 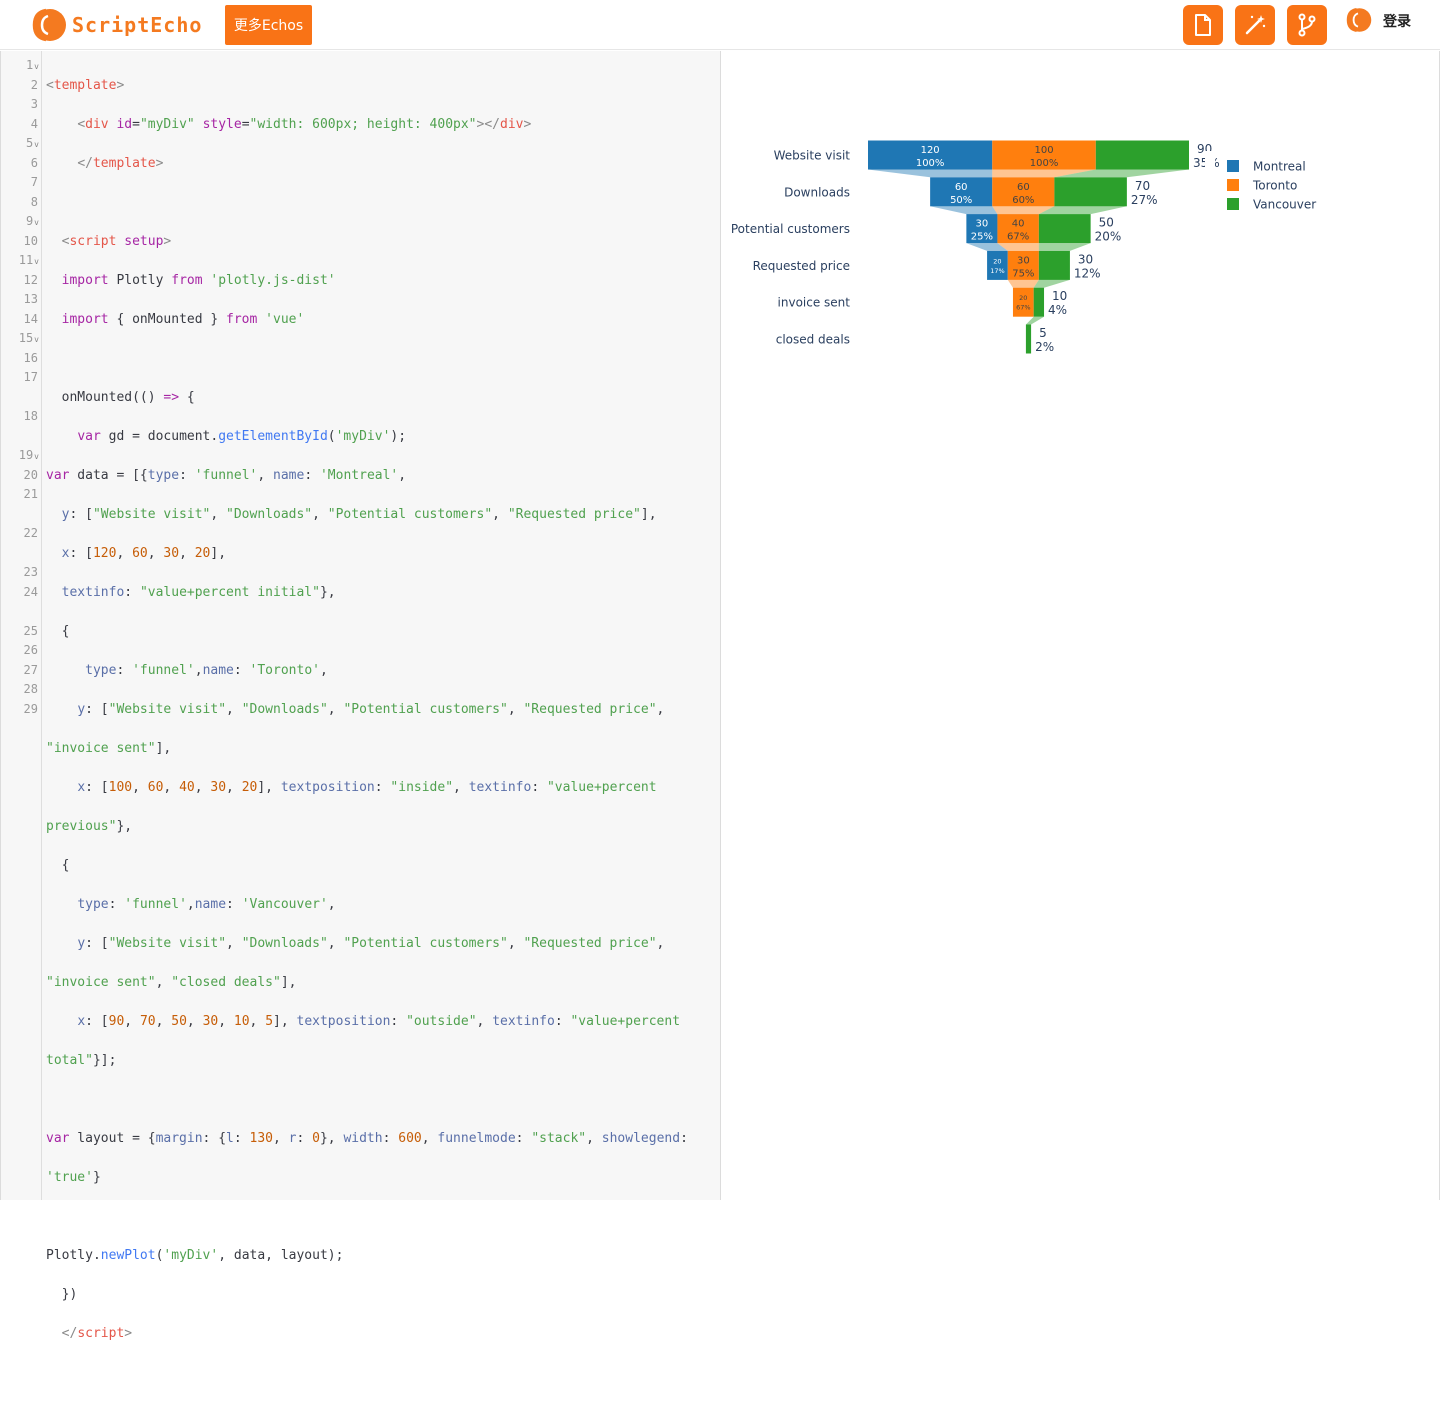 I want to click on code-line: </template>, so click(x=120, y=163).